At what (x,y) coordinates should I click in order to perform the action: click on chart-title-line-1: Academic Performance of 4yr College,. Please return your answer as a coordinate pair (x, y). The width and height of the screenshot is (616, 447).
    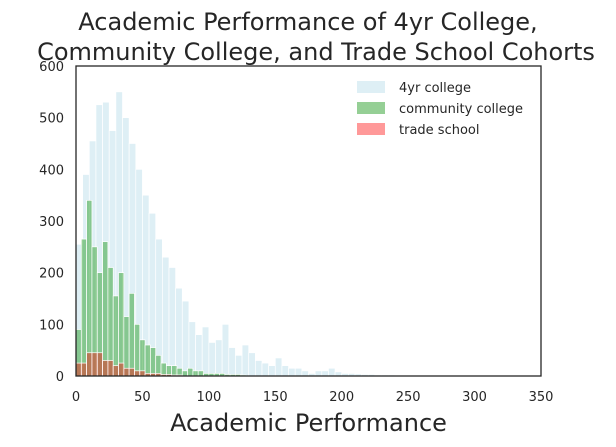
    Looking at the image, I should click on (307, 22).